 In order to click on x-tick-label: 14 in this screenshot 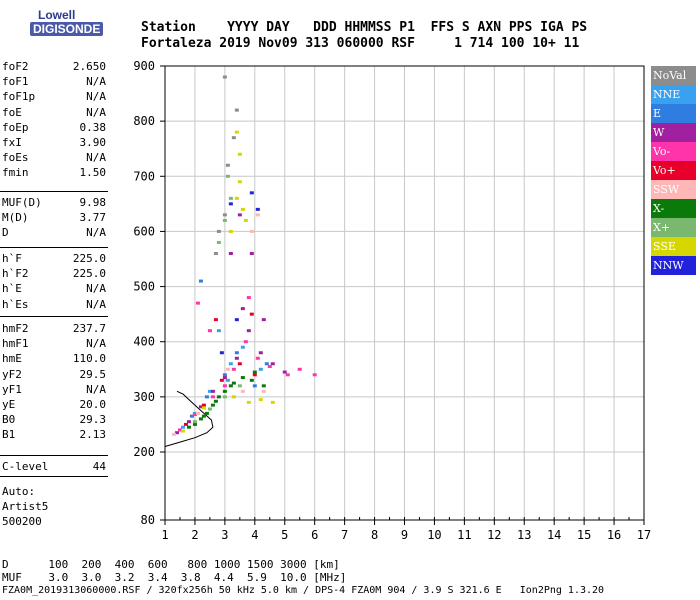, I will do `click(554, 535)`.